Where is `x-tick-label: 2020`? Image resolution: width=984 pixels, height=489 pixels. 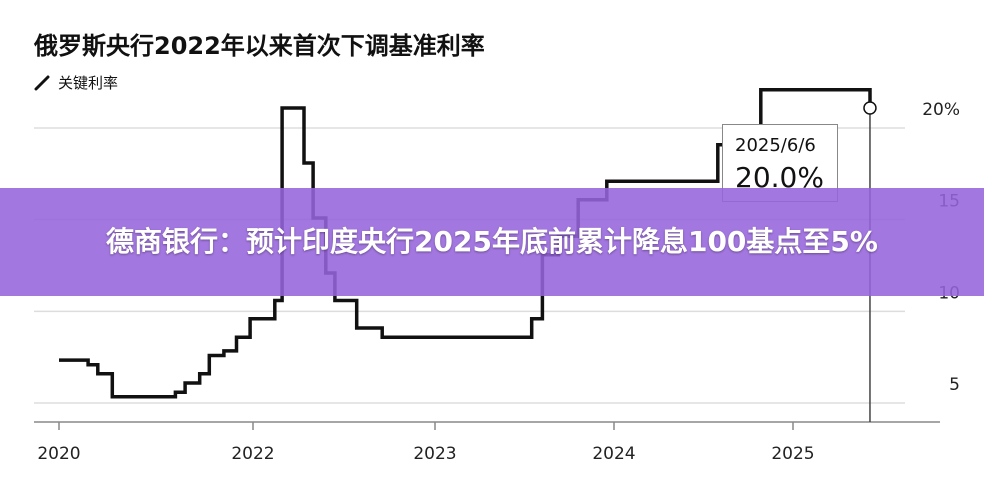
x-tick-label: 2020 is located at coordinates (58, 454).